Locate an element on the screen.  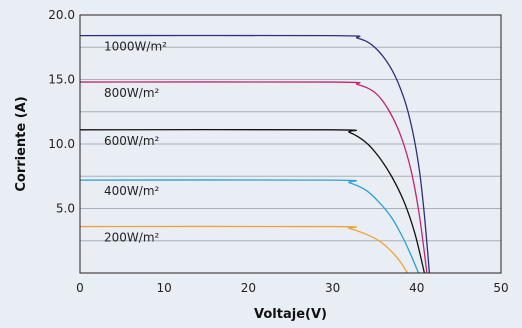
series-label: 1000W/m² is located at coordinates (135, 47).